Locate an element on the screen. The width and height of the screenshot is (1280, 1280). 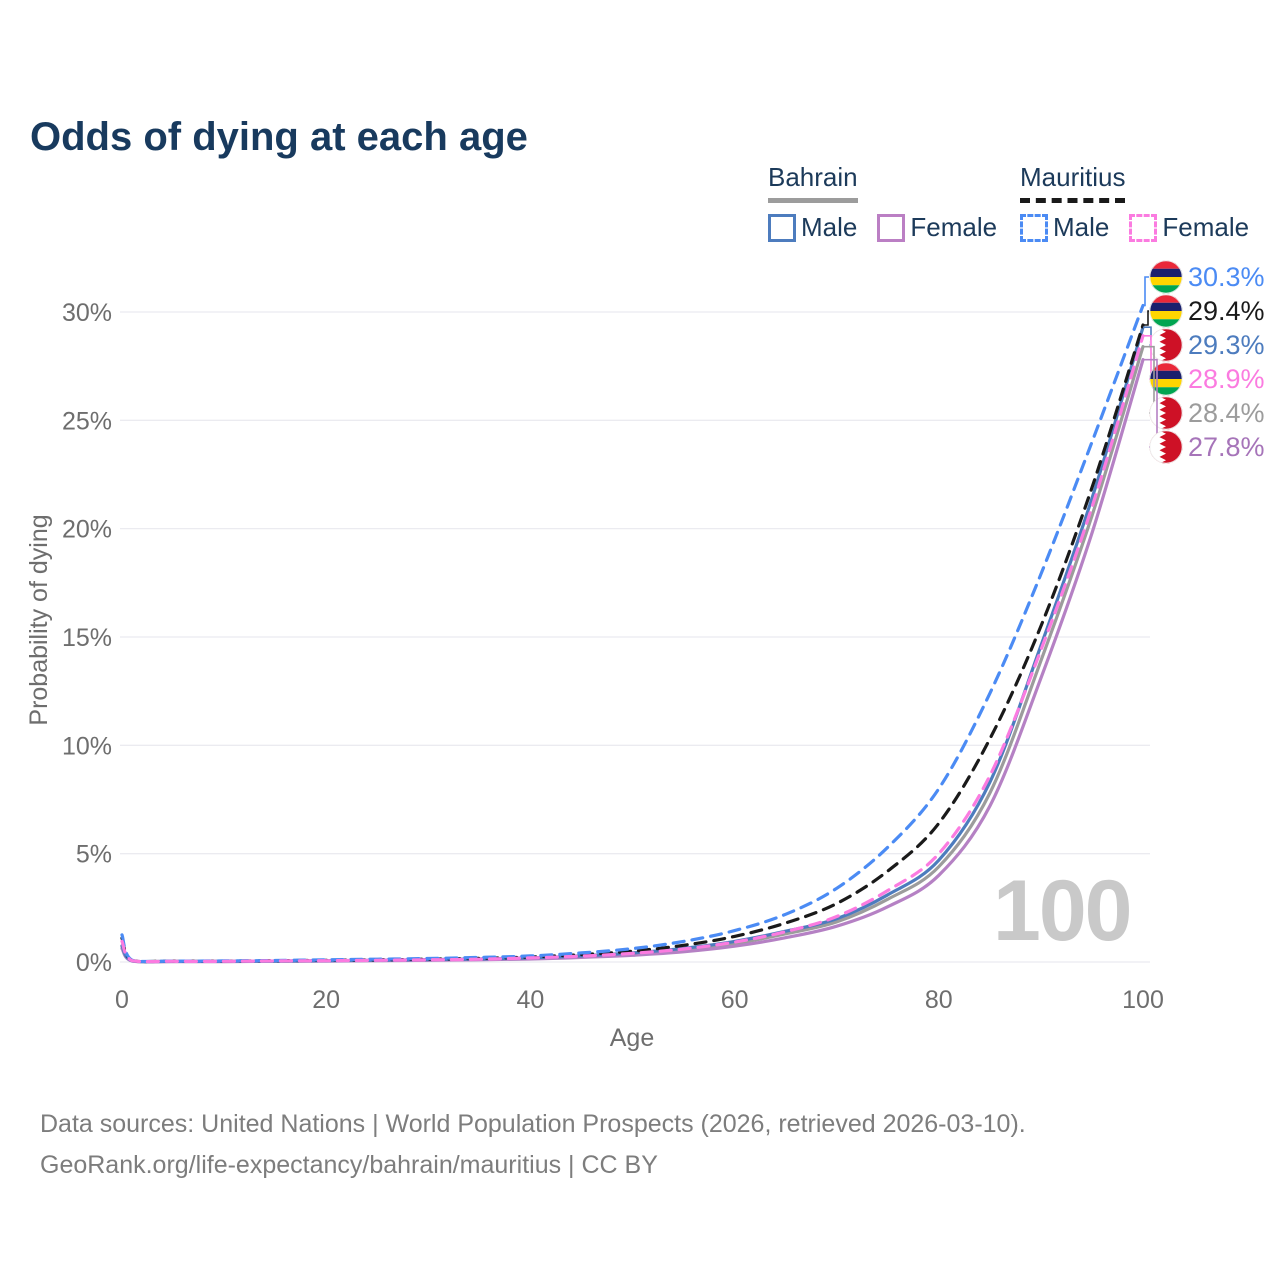
end-value-label: 30.3% is located at coordinates (1226, 277).